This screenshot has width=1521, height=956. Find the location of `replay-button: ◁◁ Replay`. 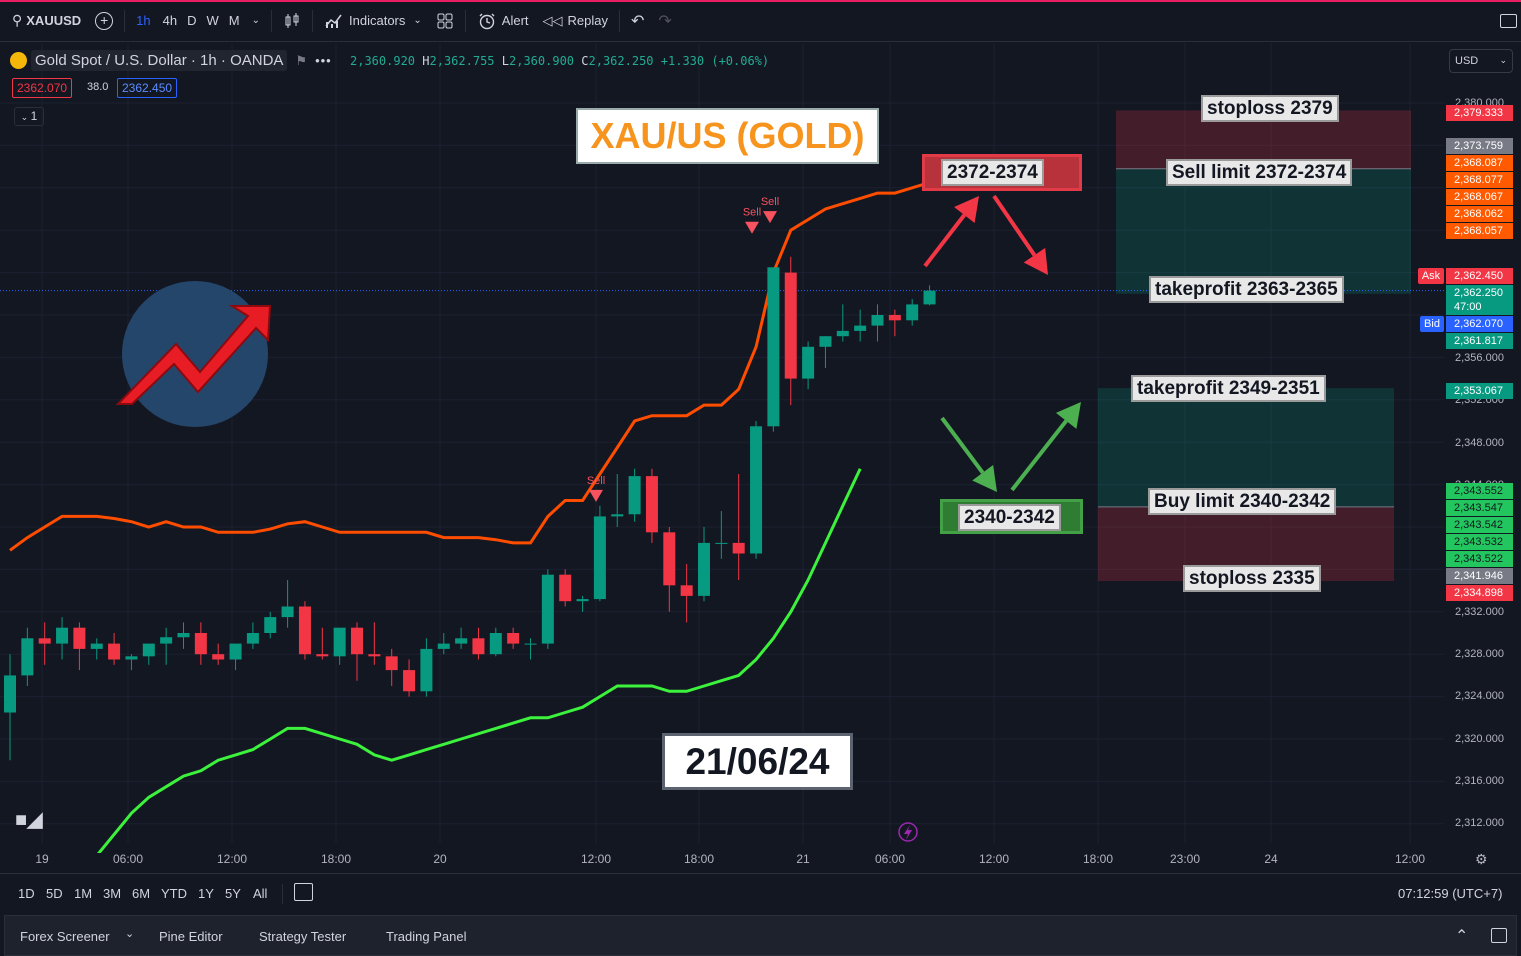

replay-button: ◁◁ Replay is located at coordinates (575, 21).